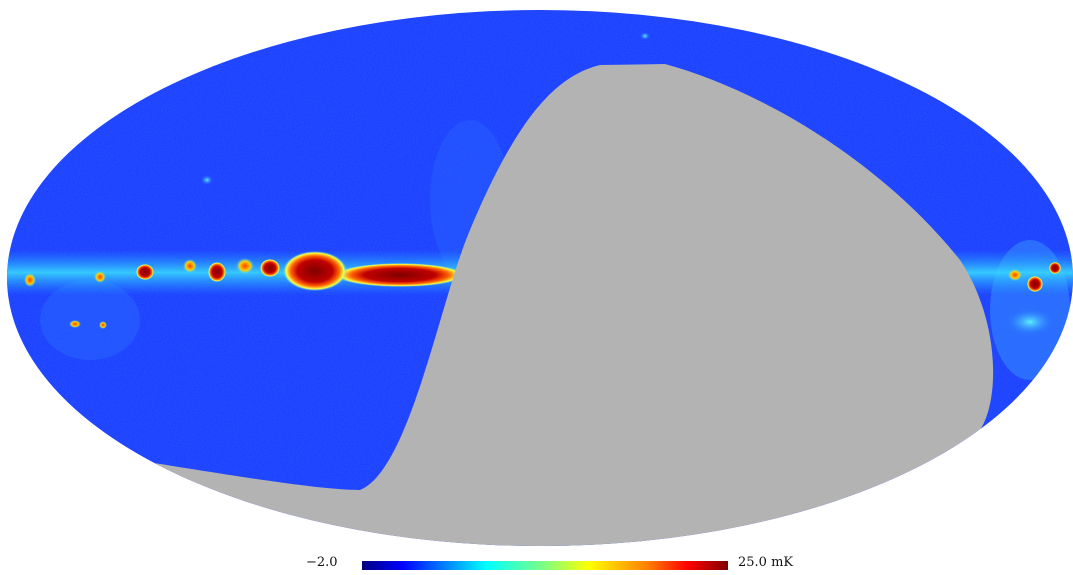 Image resolution: width=1073 pixels, height=575 pixels. Describe the element at coordinates (545, 565) in the screenshot. I see `colorbar` at that location.